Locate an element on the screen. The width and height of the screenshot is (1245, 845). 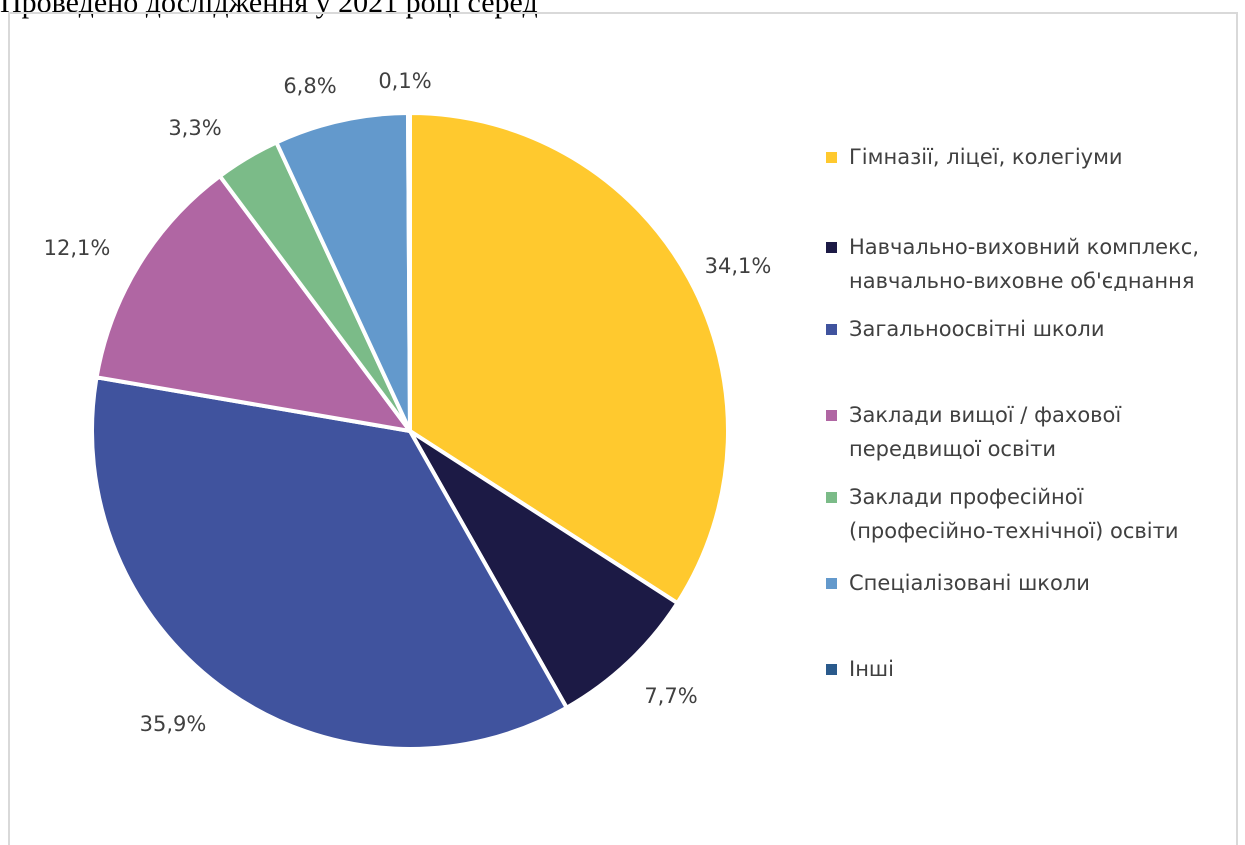
legend-item: Гімназії, ліцеї, колегіуми is located at coordinates (1031, 157).